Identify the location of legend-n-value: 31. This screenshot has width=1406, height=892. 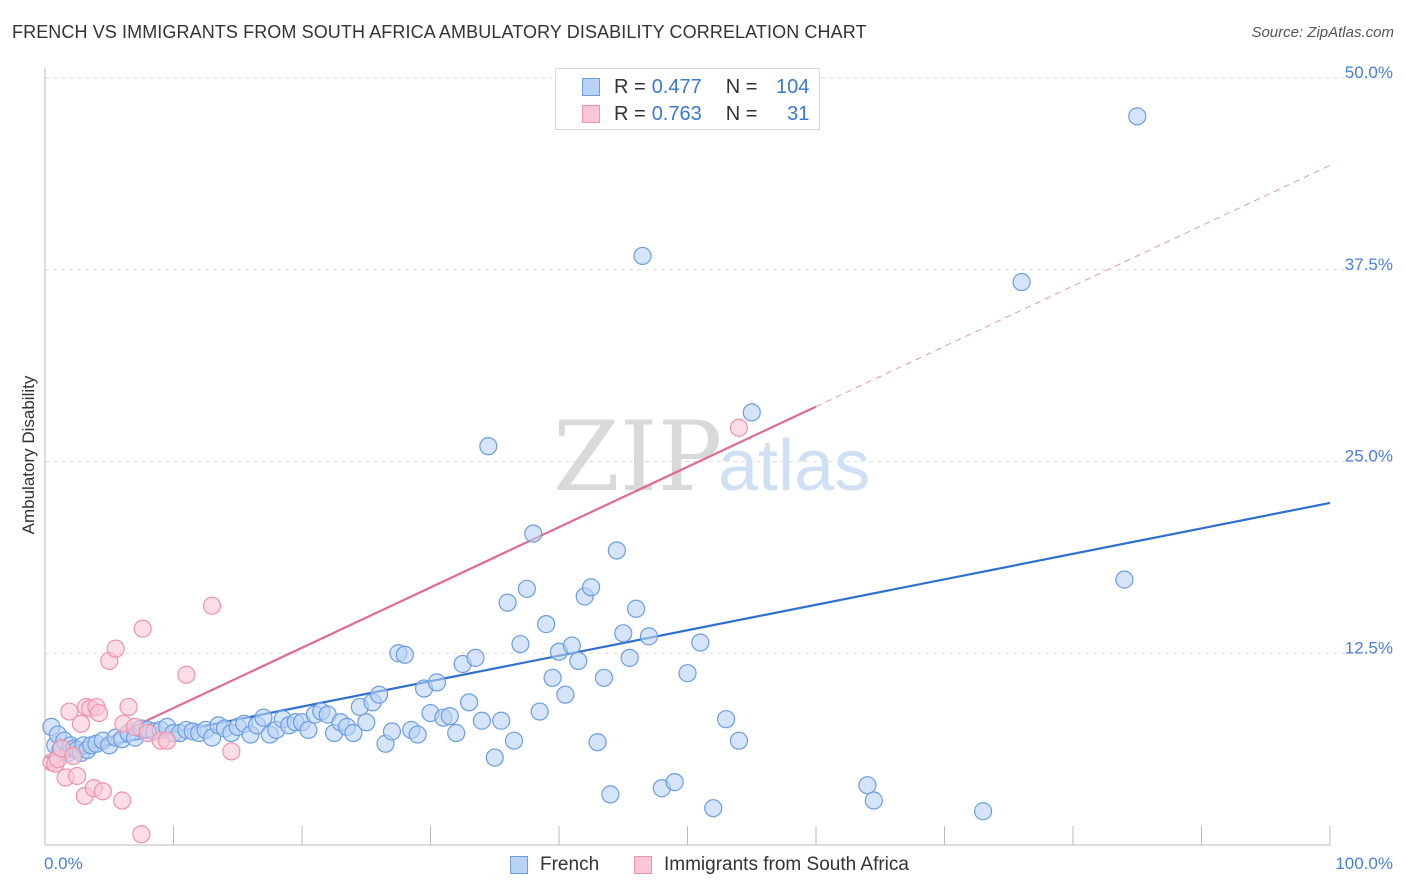
(798, 113).